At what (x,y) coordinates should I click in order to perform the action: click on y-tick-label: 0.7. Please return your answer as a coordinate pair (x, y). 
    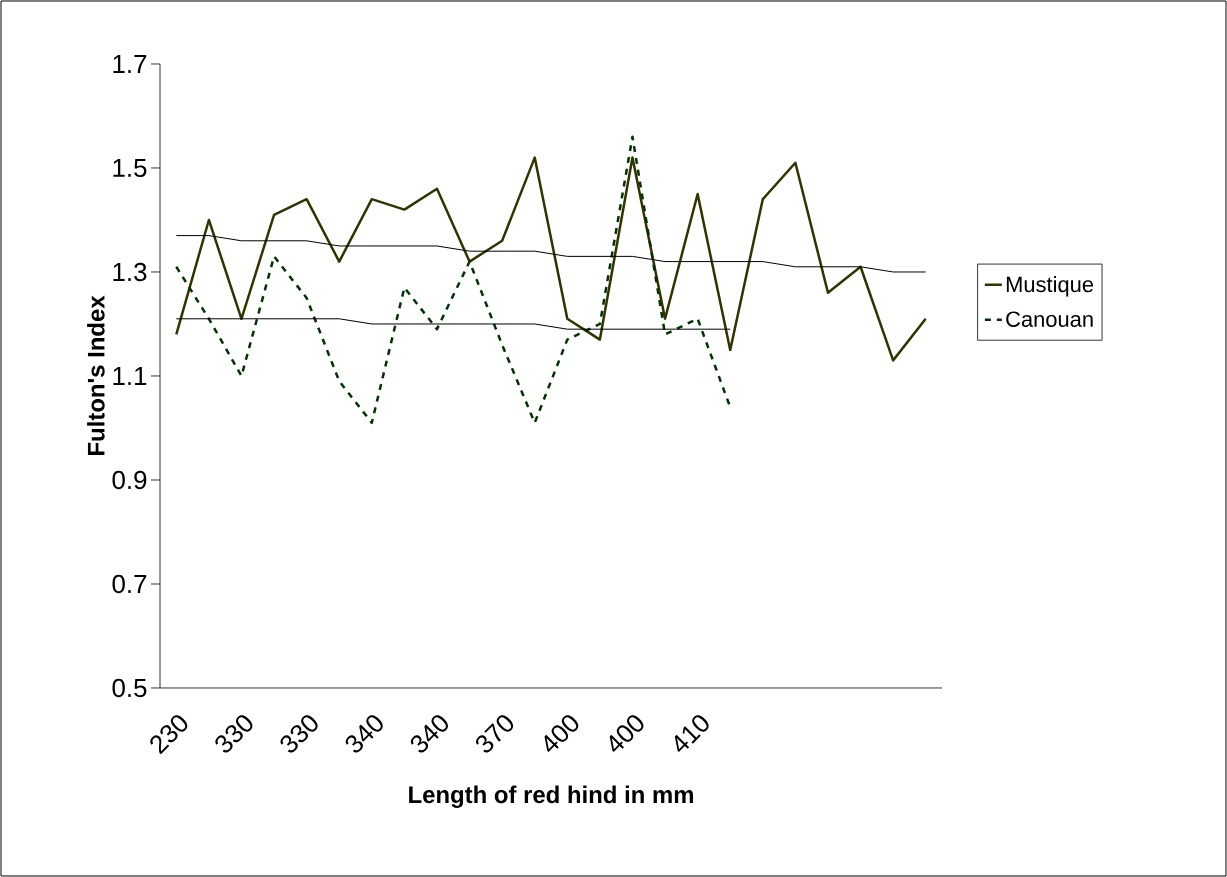
    Looking at the image, I should click on (129, 584).